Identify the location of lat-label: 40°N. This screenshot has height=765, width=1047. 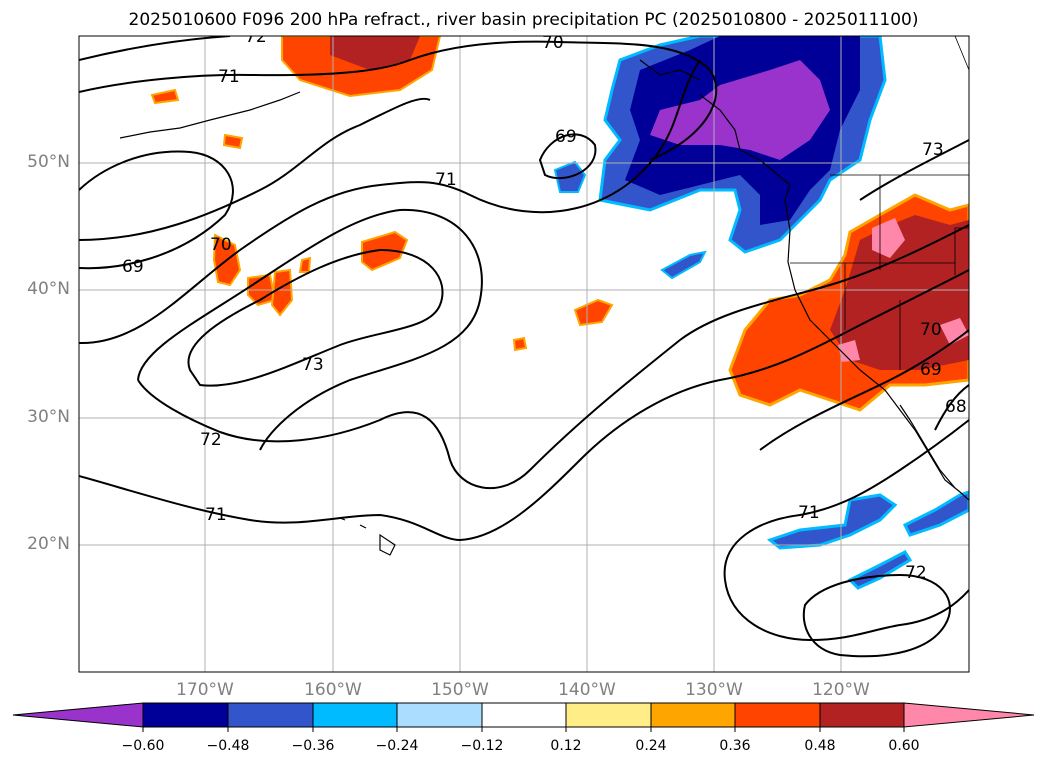
(48, 289).